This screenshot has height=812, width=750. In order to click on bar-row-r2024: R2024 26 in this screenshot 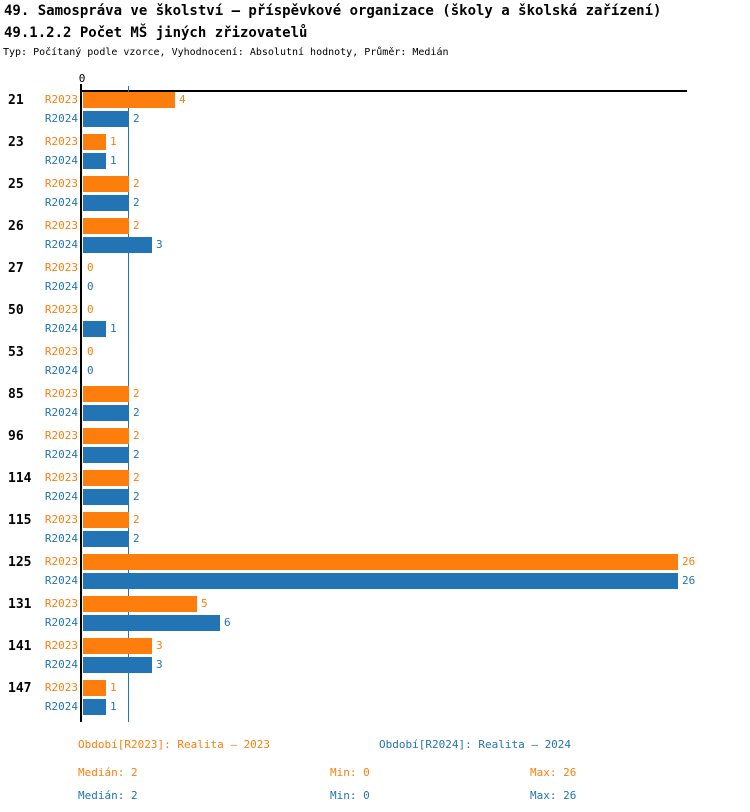, I will do `click(375, 581)`.